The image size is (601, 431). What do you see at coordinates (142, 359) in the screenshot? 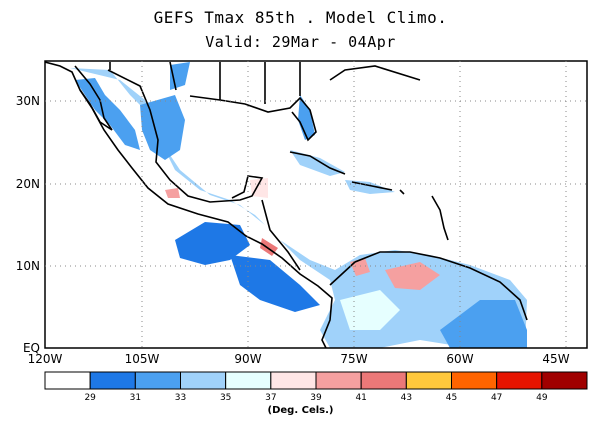
I see `lon-tick-label: 105W` at bounding box center [142, 359].